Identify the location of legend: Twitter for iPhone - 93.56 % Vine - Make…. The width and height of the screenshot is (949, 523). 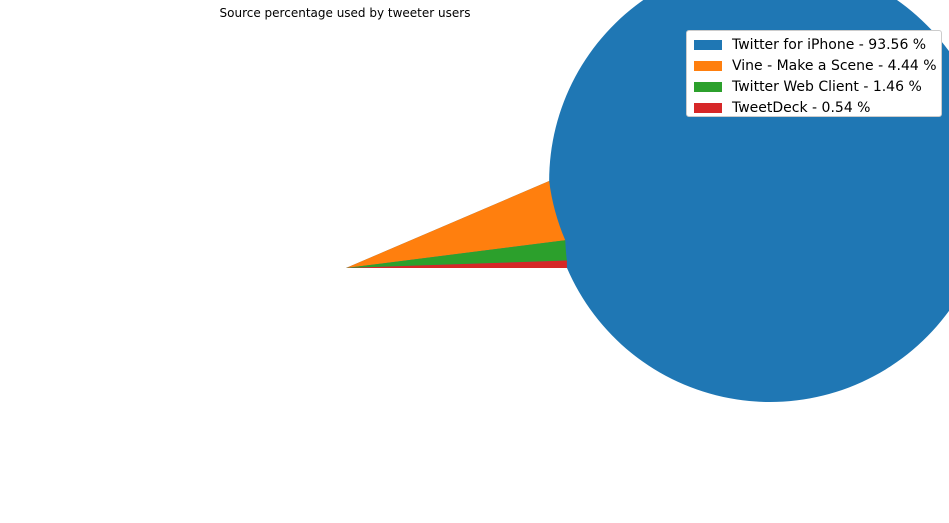
(814, 73).